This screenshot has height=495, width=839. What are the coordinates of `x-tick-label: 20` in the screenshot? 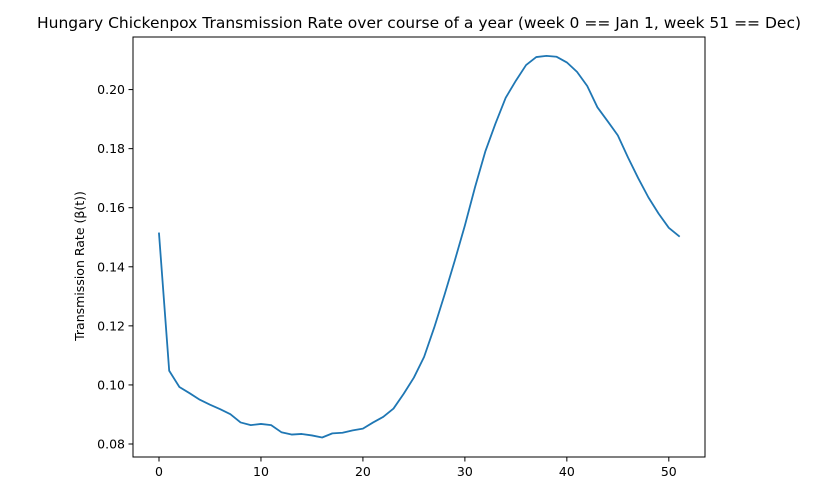 It's located at (363, 471).